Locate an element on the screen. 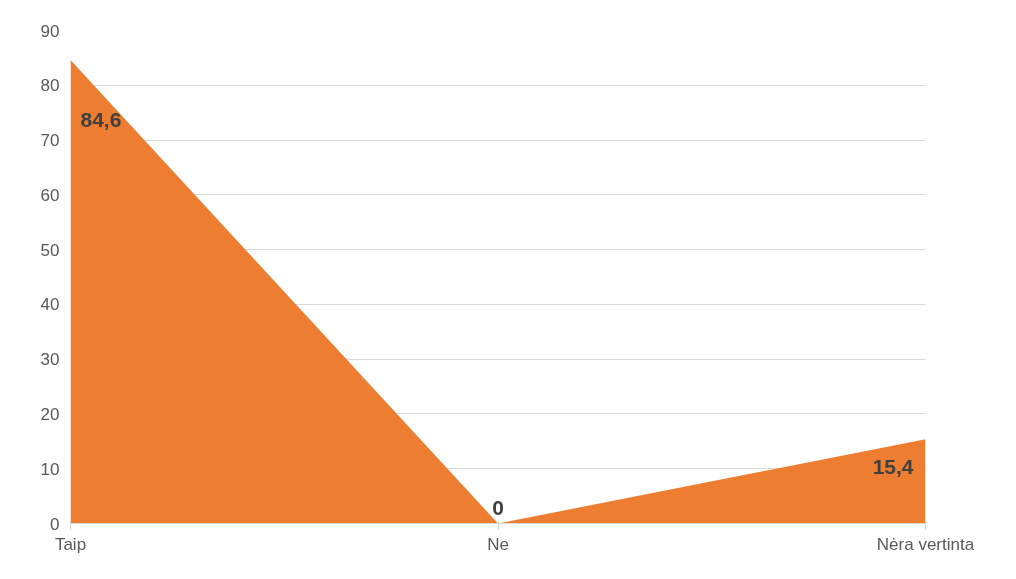 This screenshot has width=1016, height=579. x-tick-label: Taip is located at coordinates (70, 544).